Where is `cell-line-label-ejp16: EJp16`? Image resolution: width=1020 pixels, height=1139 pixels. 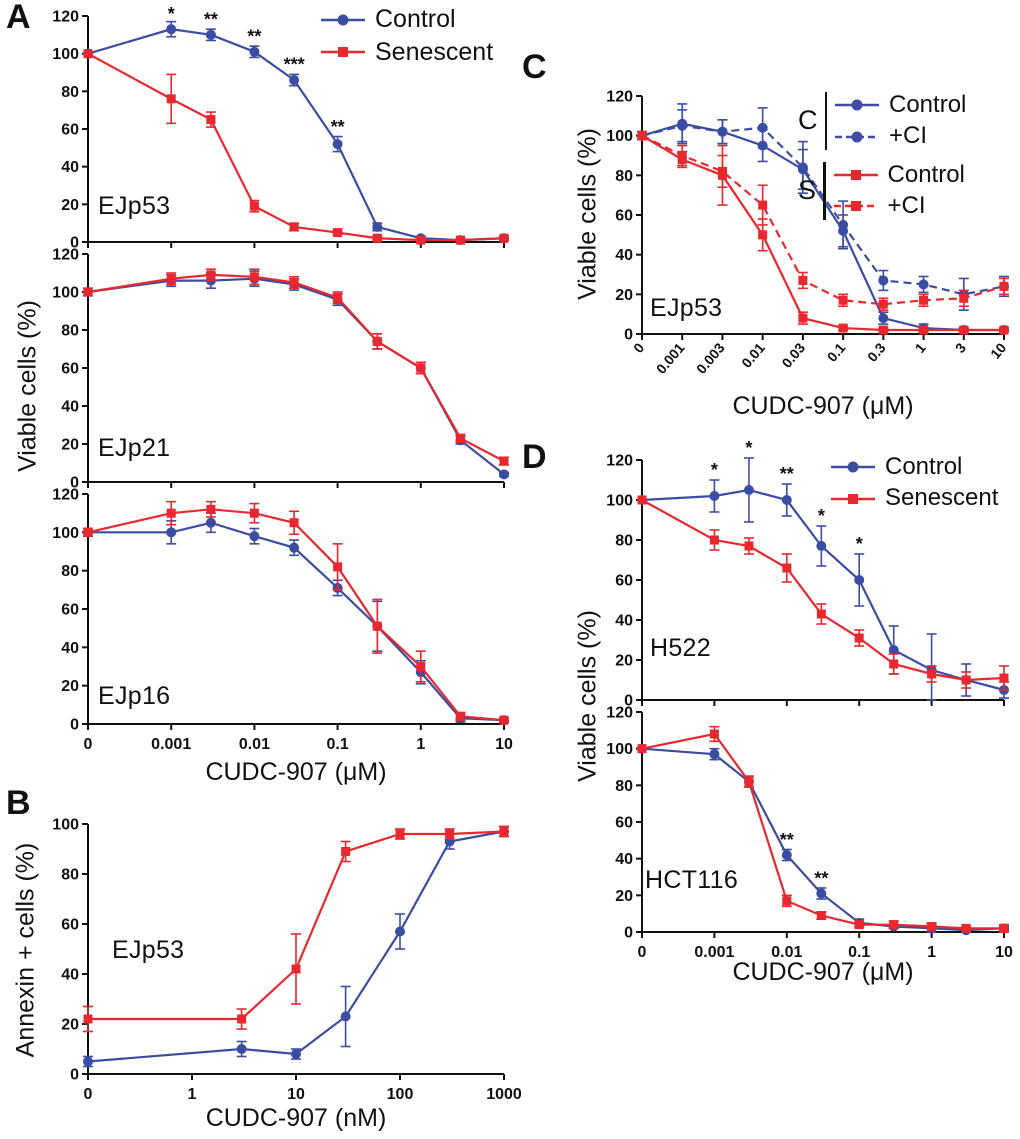
cell-line-label-ejp16: EJp16 is located at coordinates (134, 696).